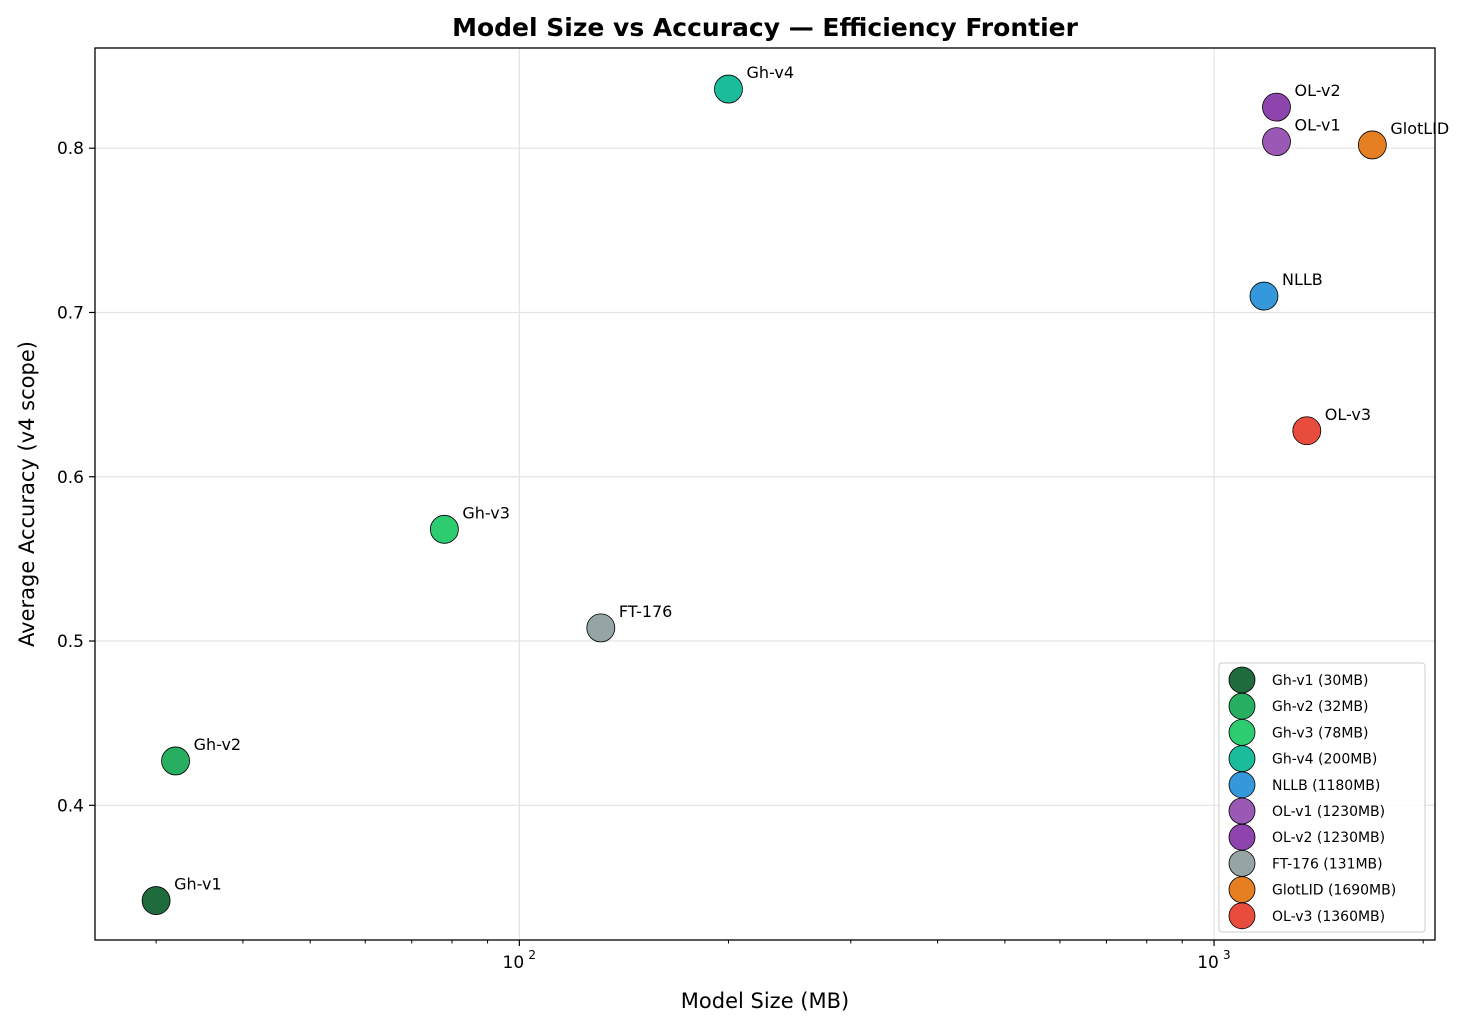 Image resolution: width=1474 pixels, height=1032 pixels. What do you see at coordinates (1328, 917) in the screenshot?
I see `legend-entry: OL-v3 (1360MB)` at bounding box center [1328, 917].